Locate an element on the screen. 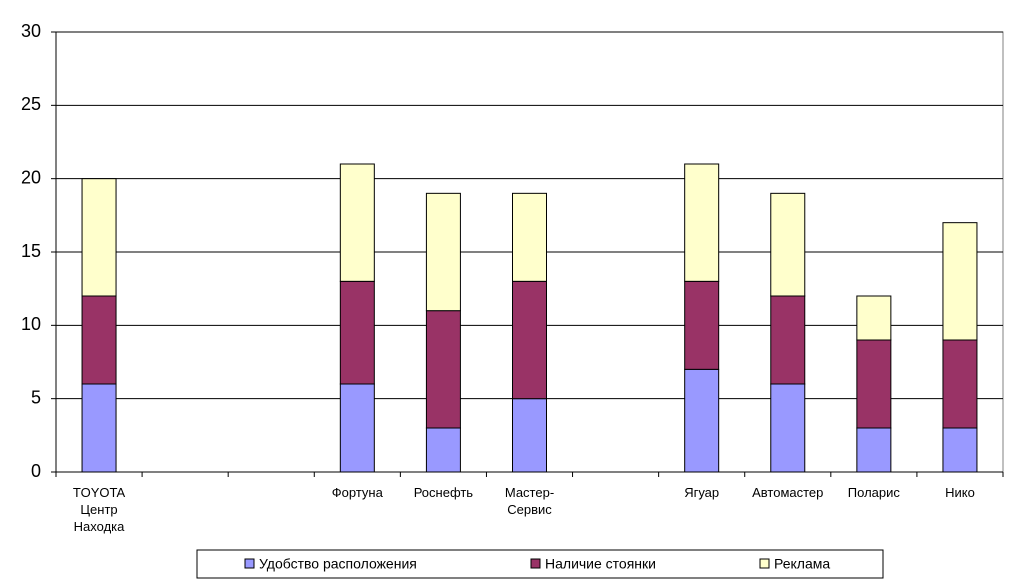  y-tick-label: 5 is located at coordinates (36, 397).